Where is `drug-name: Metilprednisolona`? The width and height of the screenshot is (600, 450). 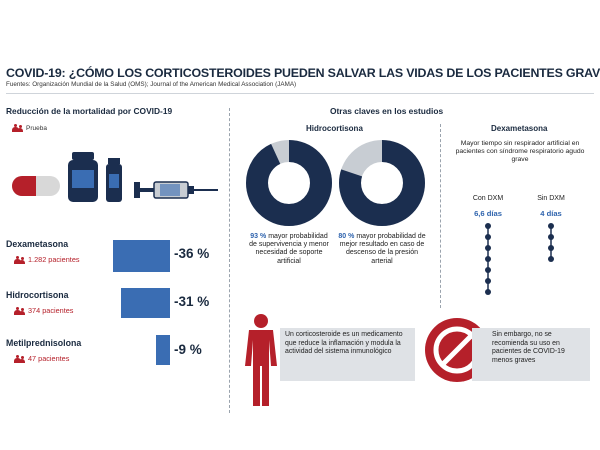
drug-name: Metilprednisolona is located at coordinates (44, 343).